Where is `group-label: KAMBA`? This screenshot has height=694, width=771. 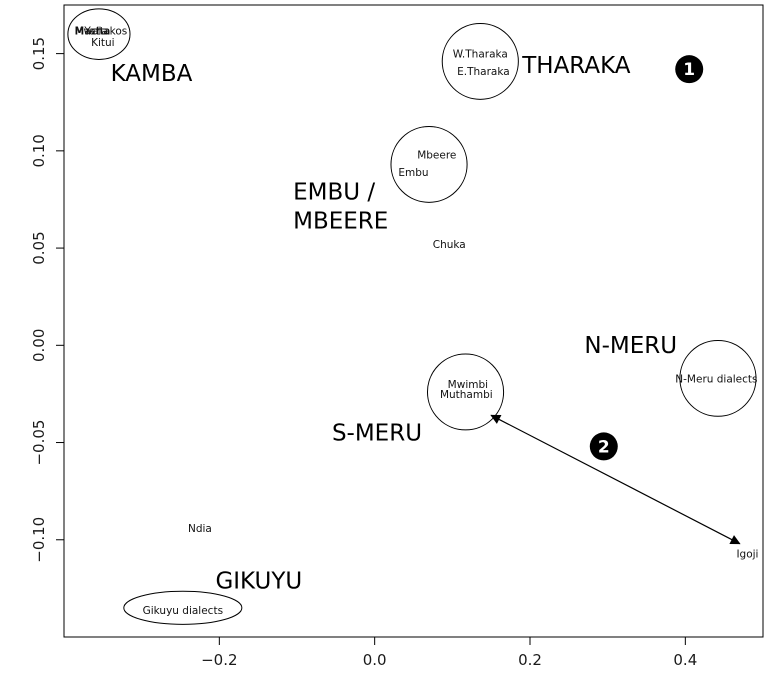 group-label: KAMBA is located at coordinates (152, 74).